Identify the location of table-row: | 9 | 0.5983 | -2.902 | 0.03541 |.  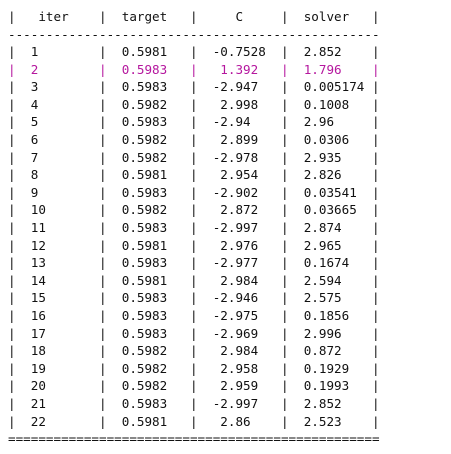
(194, 192).